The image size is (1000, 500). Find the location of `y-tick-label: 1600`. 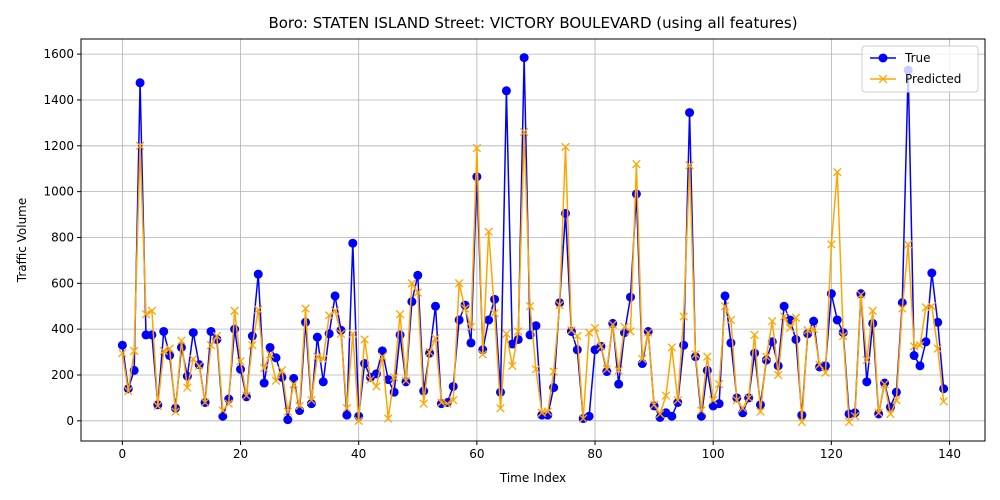

y-tick-label: 1600 is located at coordinates (58, 54).